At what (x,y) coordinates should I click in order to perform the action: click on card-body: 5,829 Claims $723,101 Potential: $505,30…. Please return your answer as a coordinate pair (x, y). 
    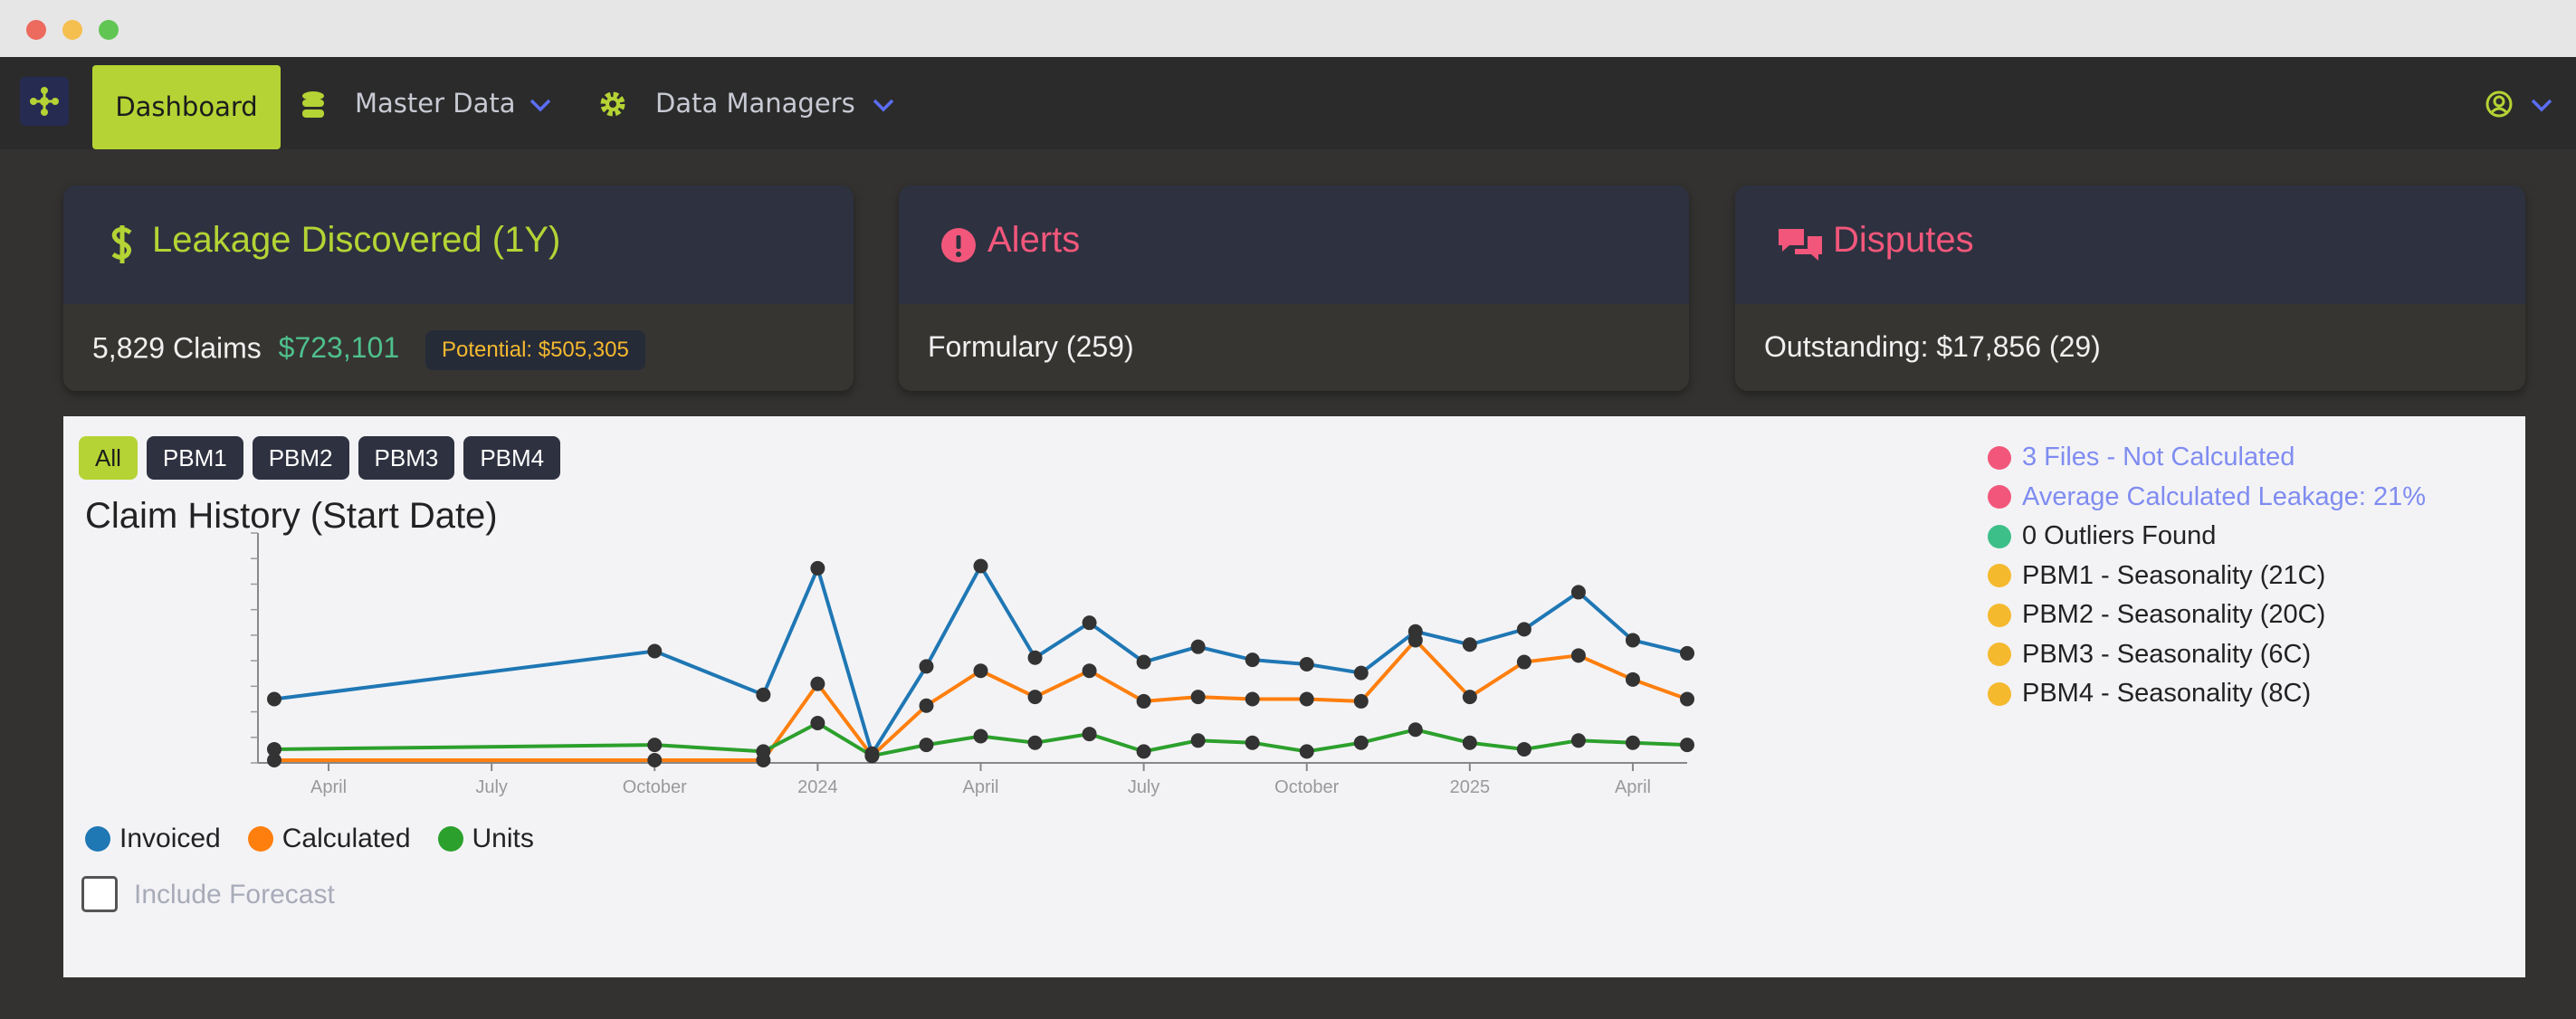
    Looking at the image, I should click on (368, 350).